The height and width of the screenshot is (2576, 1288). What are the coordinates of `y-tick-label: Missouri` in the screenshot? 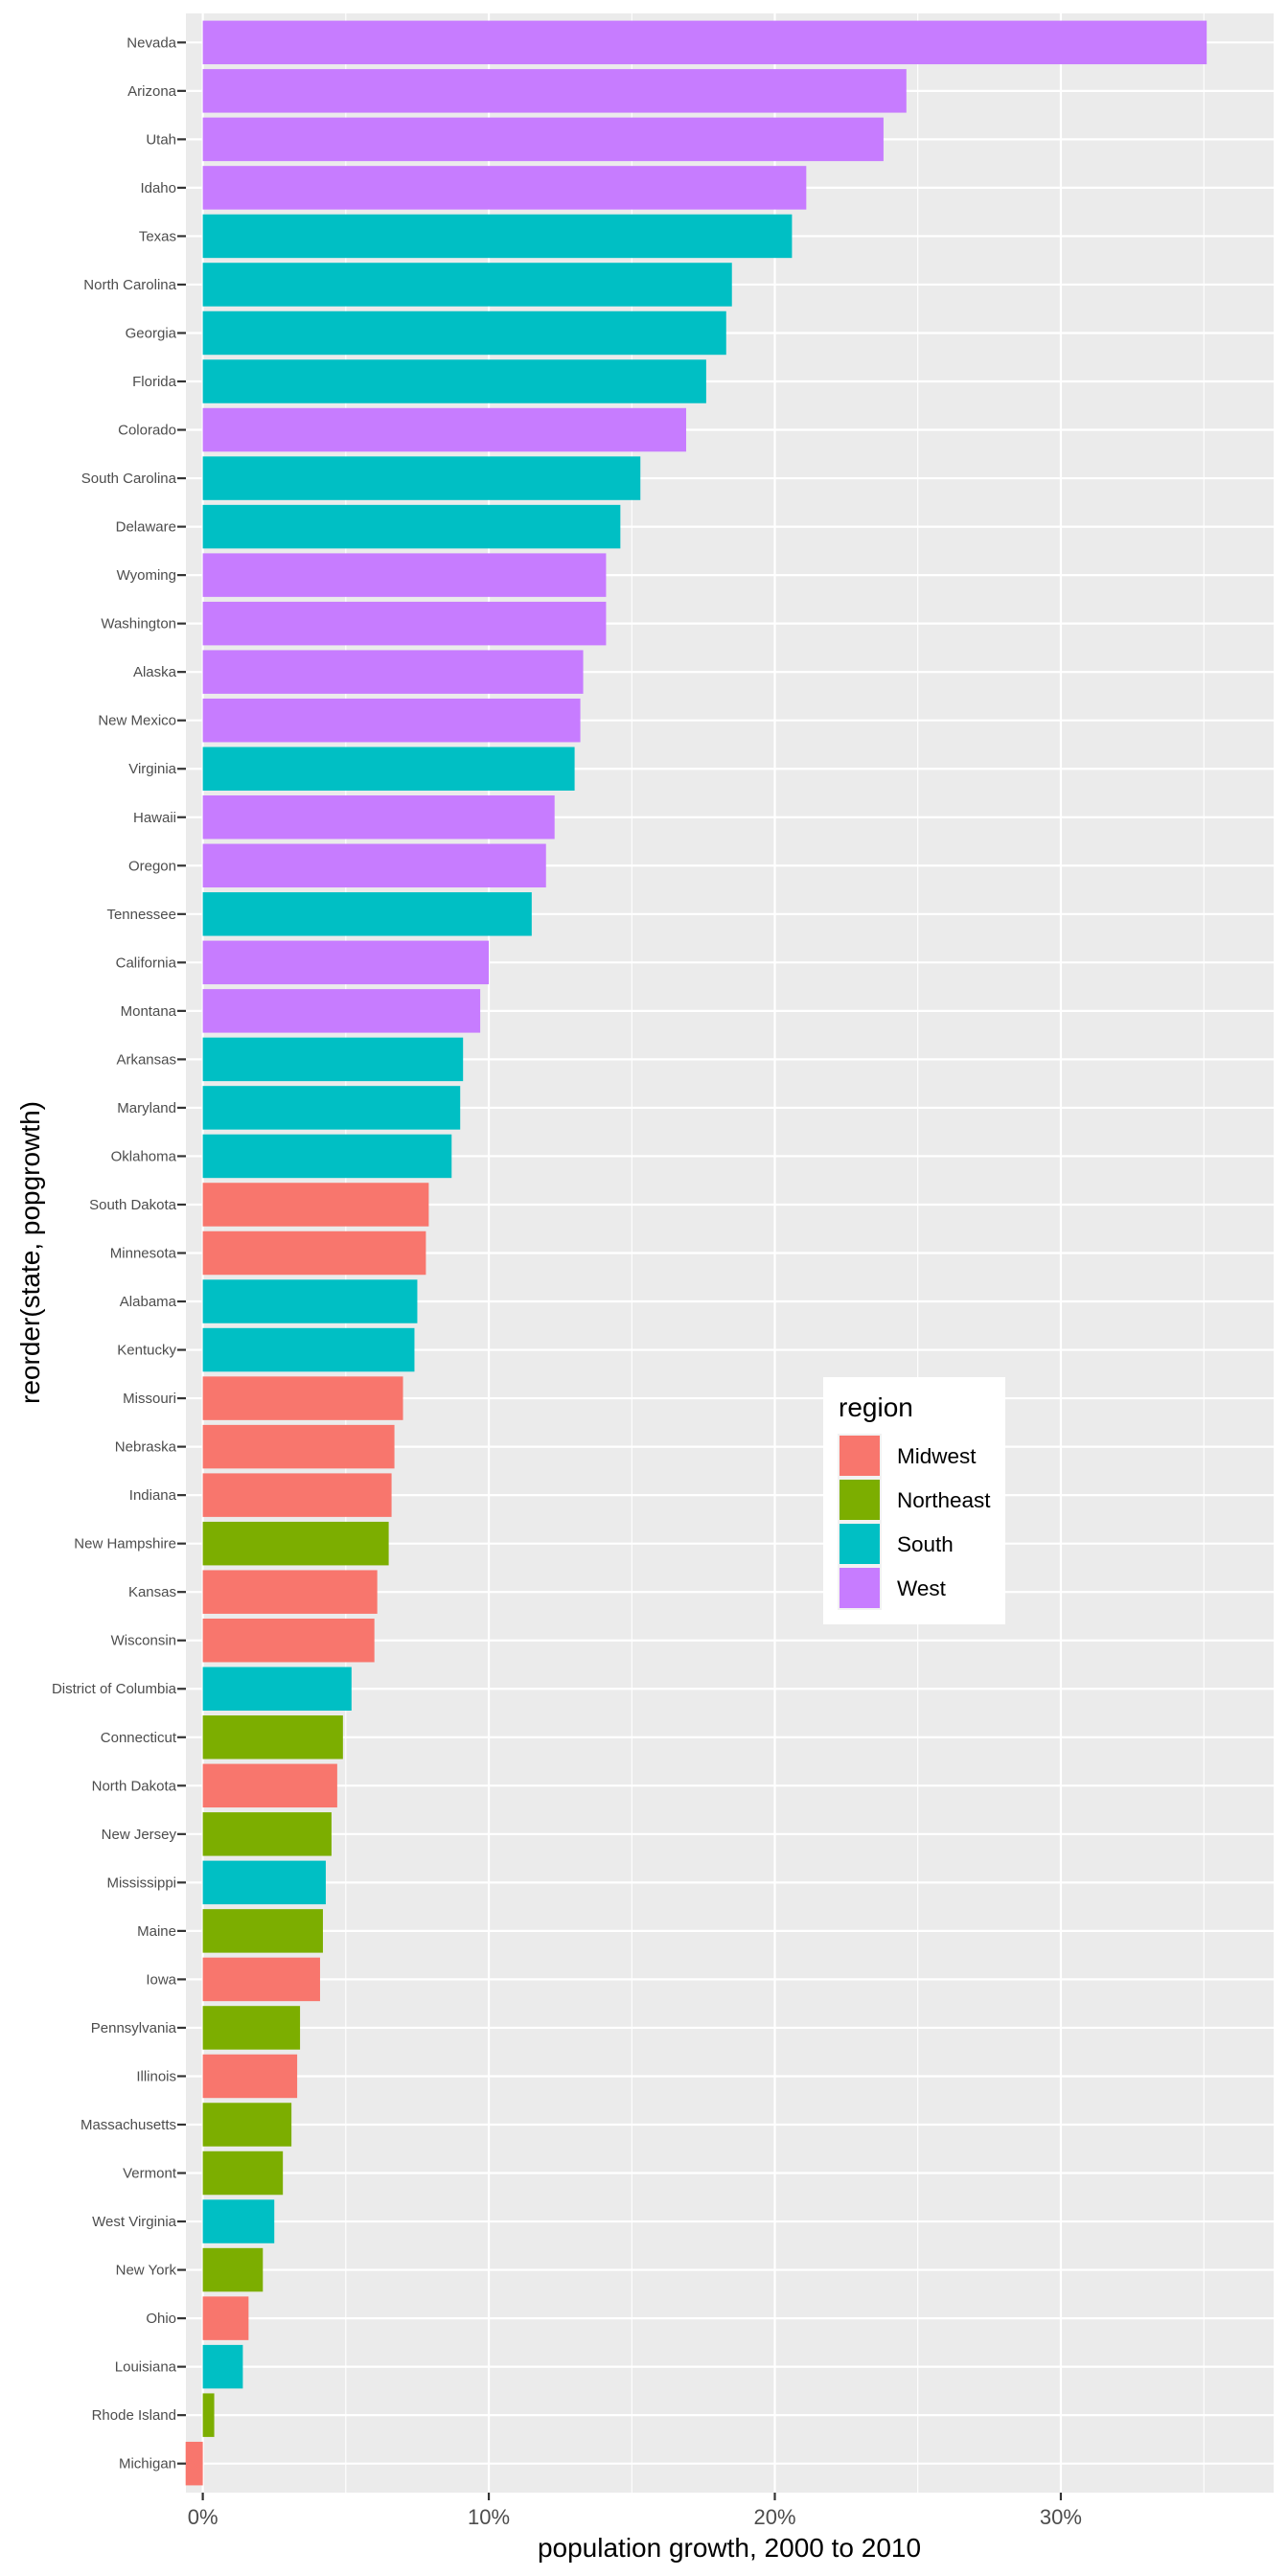 It's located at (149, 1399).